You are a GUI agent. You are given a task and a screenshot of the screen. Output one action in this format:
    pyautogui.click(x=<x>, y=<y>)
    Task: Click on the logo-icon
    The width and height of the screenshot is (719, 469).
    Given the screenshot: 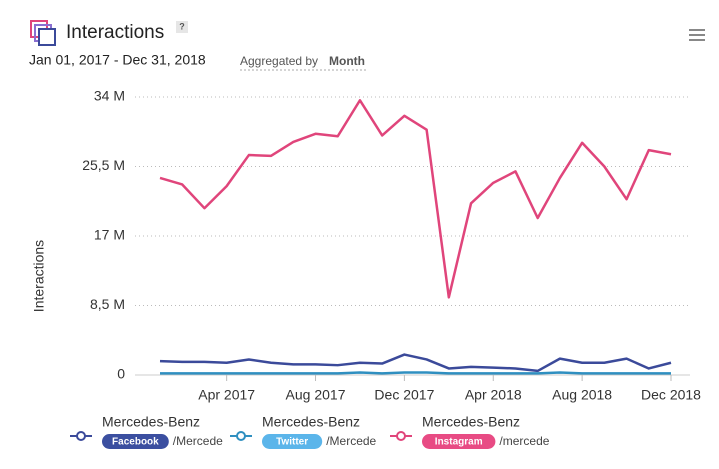 What is the action you would take?
    pyautogui.click(x=43, y=33)
    